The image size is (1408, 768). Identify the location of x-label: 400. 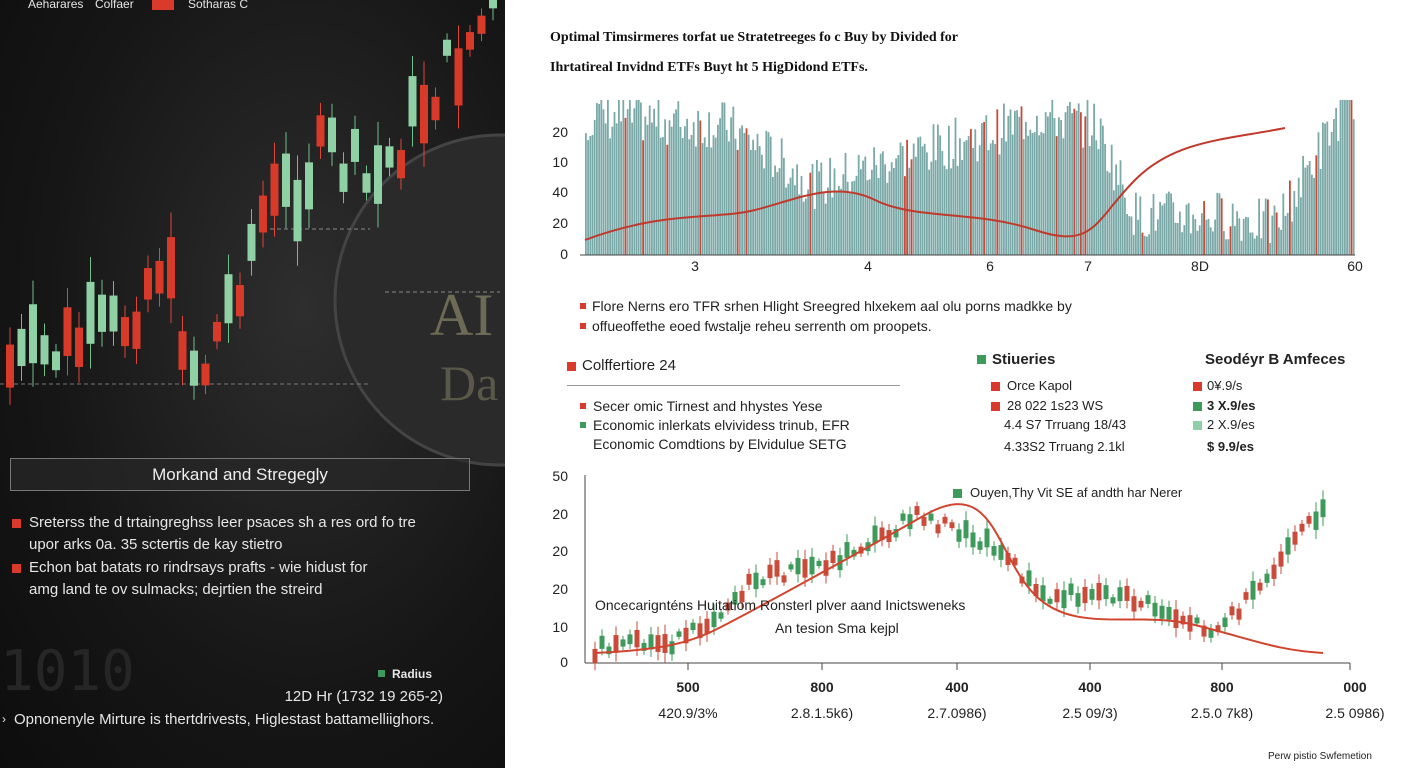
(957, 687).